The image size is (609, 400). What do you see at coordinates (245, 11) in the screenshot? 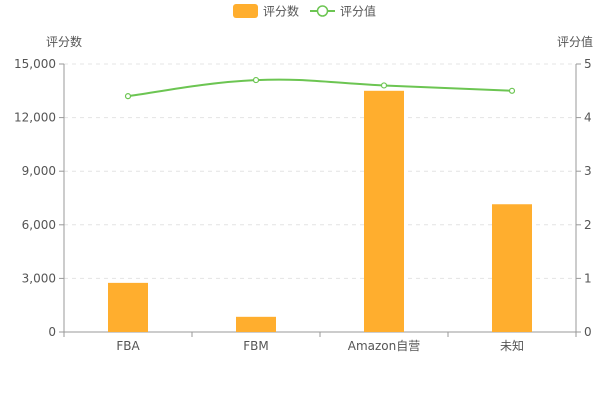
I see `legend-swatch-rating-count` at bounding box center [245, 11].